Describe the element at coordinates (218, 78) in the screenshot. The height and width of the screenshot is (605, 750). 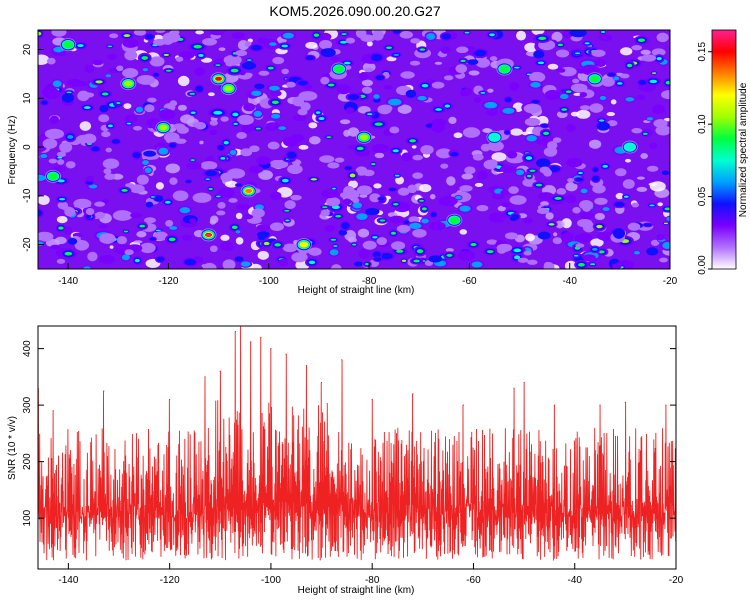
I see `spectrogram-hotspot` at that location.